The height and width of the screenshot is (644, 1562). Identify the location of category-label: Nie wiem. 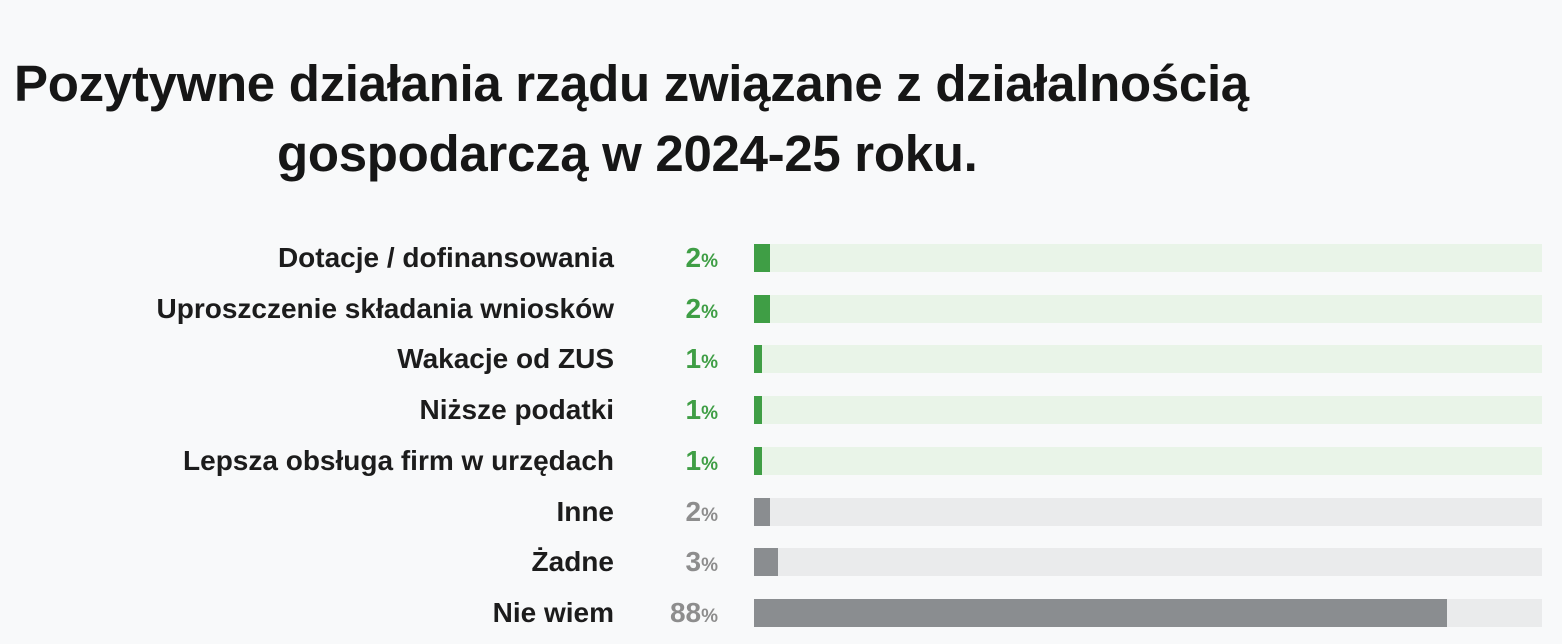
(553, 612).